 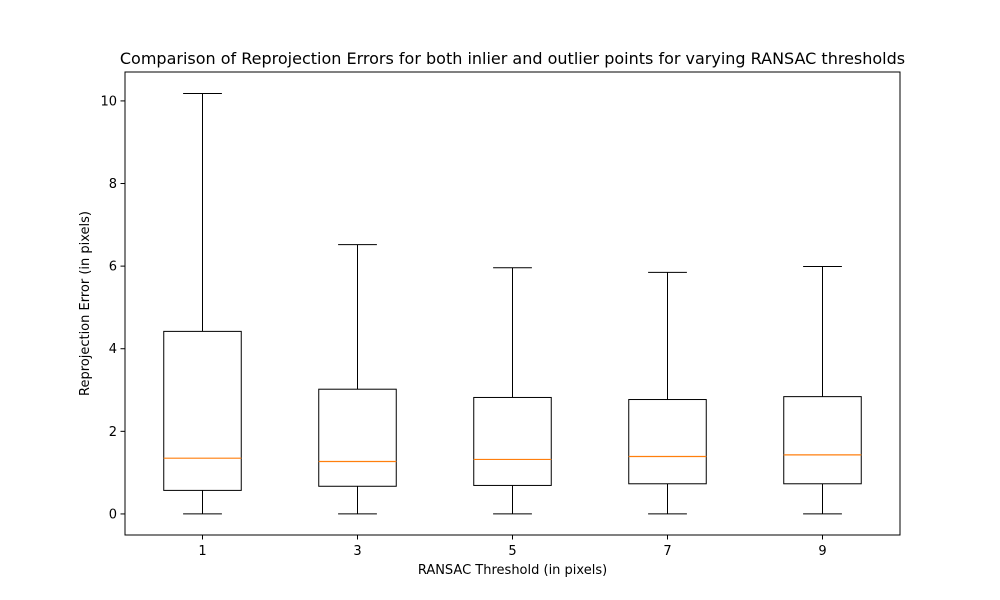 I want to click on y-tick-label: 0, so click(x=113, y=514).